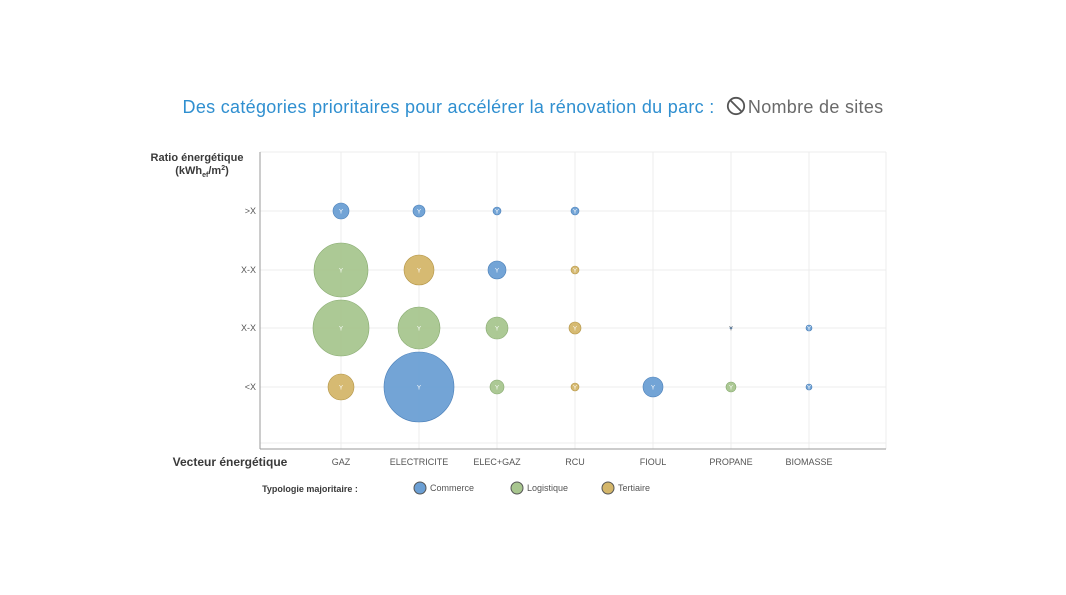  I want to click on x-tick-label: RCU, so click(575, 462).